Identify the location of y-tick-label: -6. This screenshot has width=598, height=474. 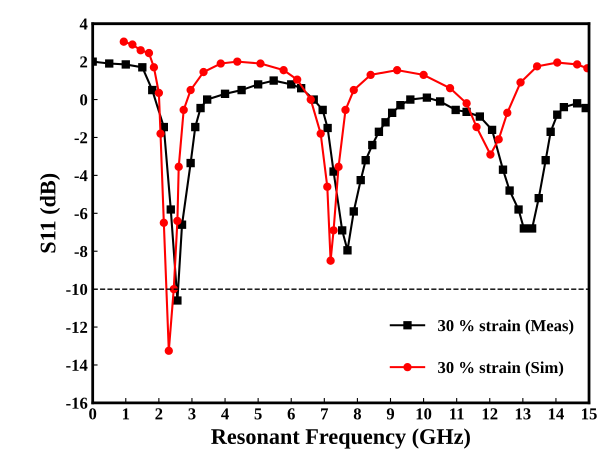
(81, 214).